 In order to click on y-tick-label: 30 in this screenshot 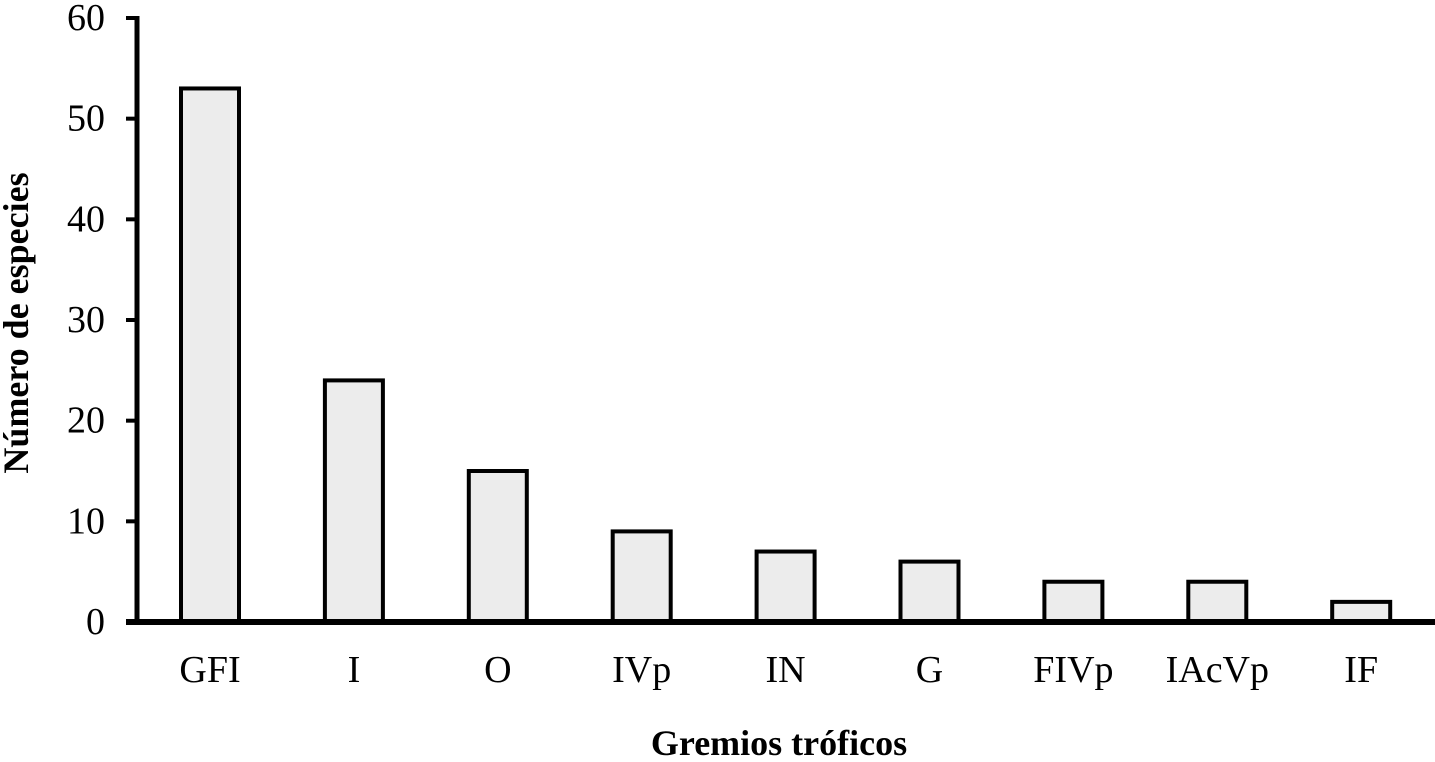, I will do `click(86, 320)`.